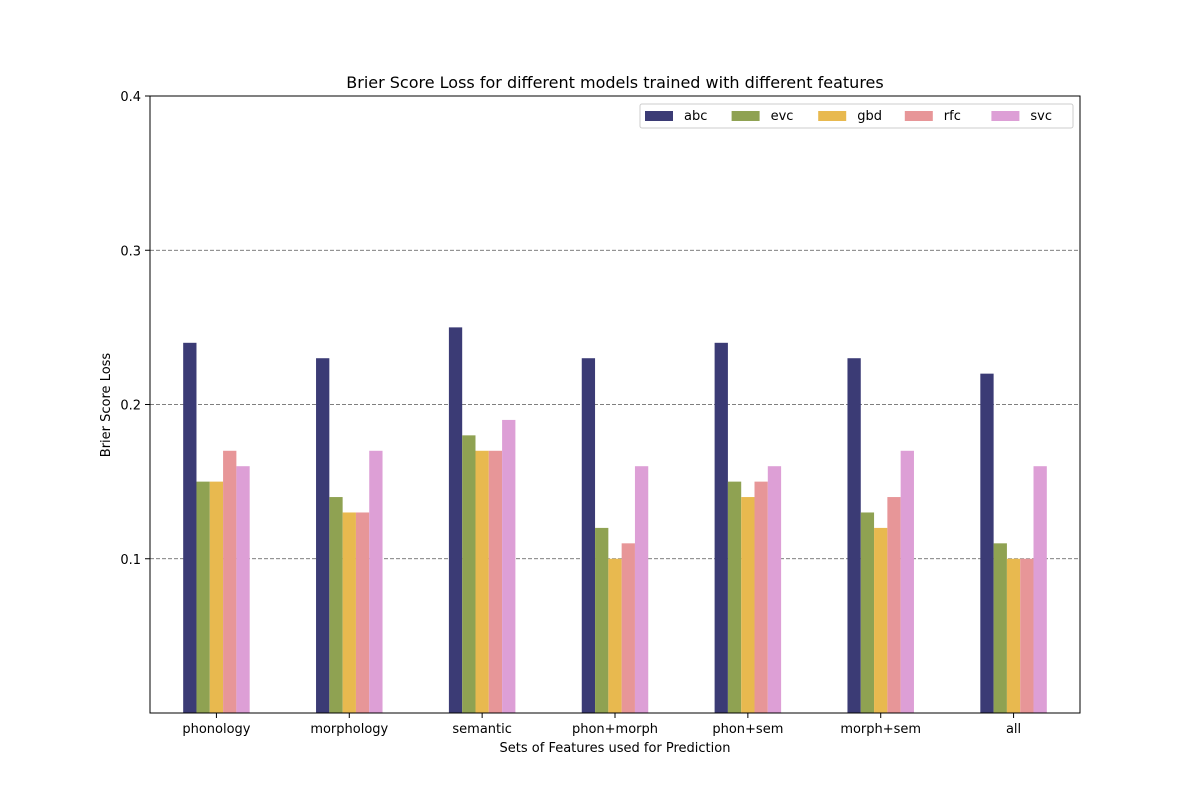 The width and height of the screenshot is (1200, 800). Describe the element at coordinates (774, 589) in the screenshot. I see `bar-svc-phon+sem` at that location.